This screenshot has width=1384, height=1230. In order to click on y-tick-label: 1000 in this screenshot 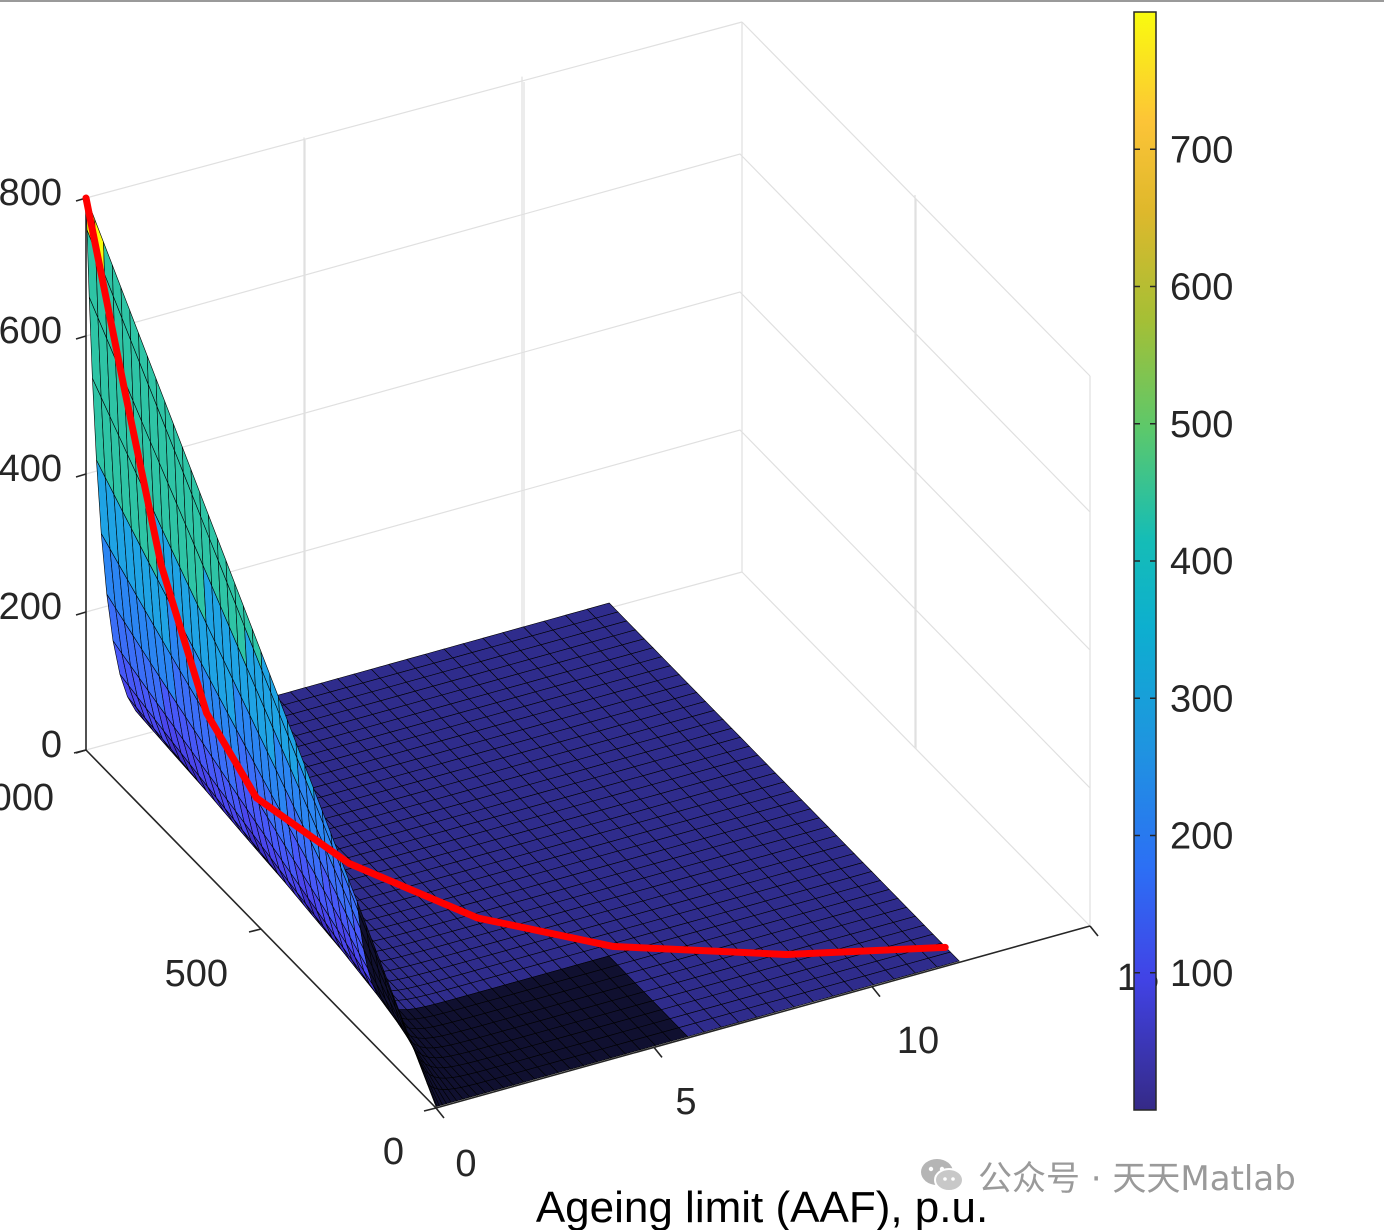, I will do `click(27, 798)`.